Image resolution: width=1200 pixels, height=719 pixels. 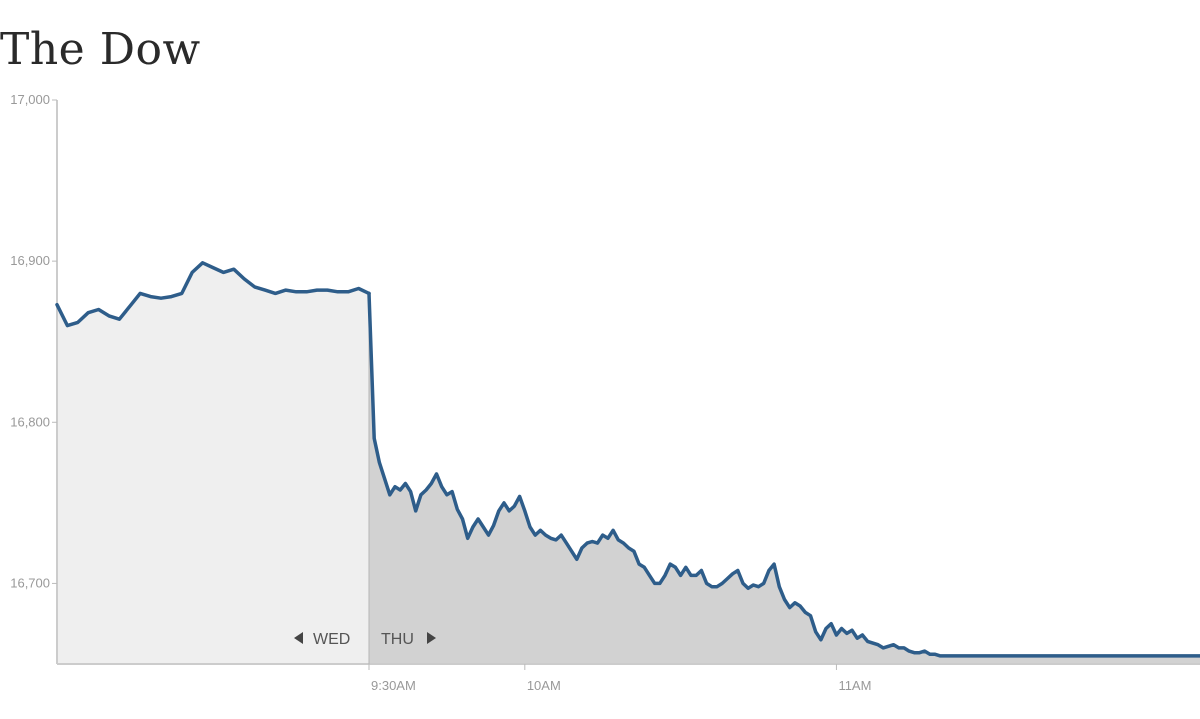 What do you see at coordinates (100, 49) in the screenshot?
I see `chart-title: The Dow` at bounding box center [100, 49].